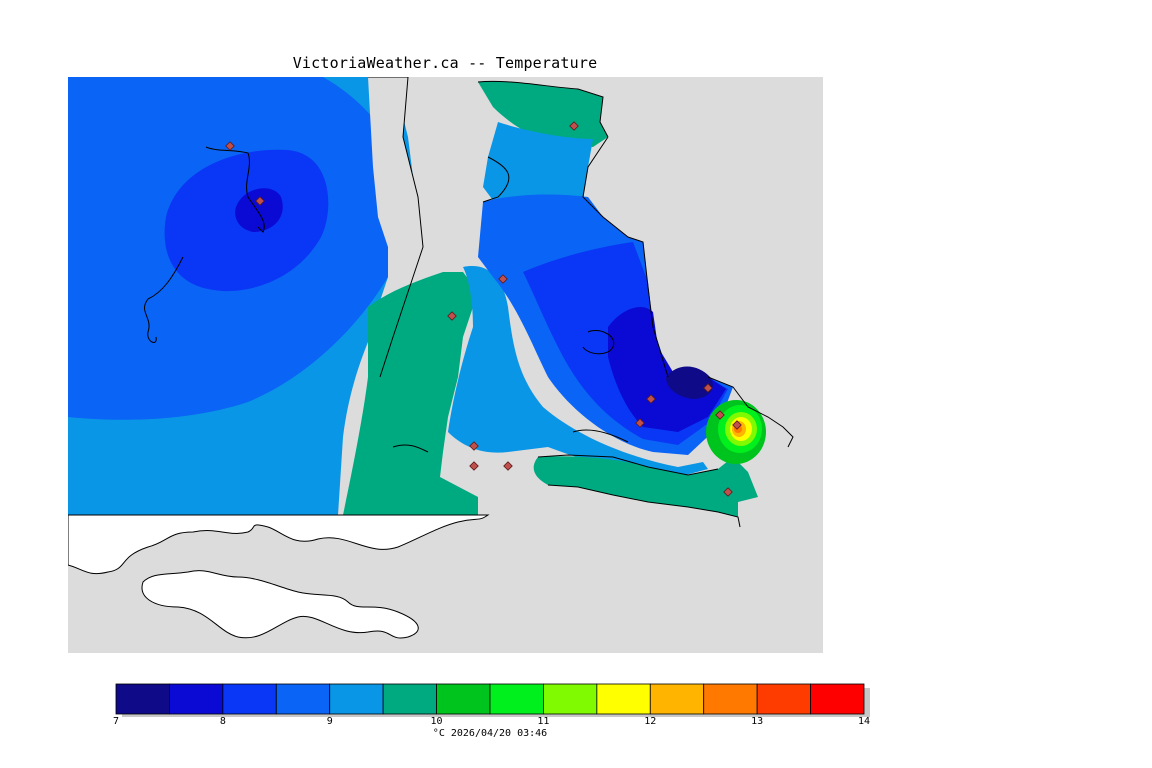 This screenshot has width=1152, height=768. I want to click on units-timestamp: °C 2026/04/20 03:46, so click(490, 733).